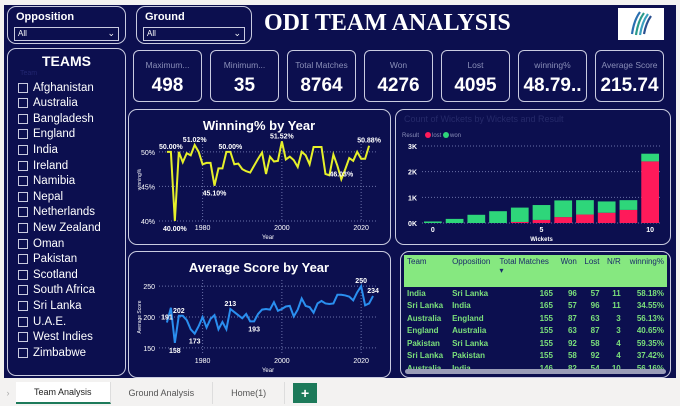 This screenshot has height=406, width=680. I want to click on teams-title: TEAMS, so click(66, 61).